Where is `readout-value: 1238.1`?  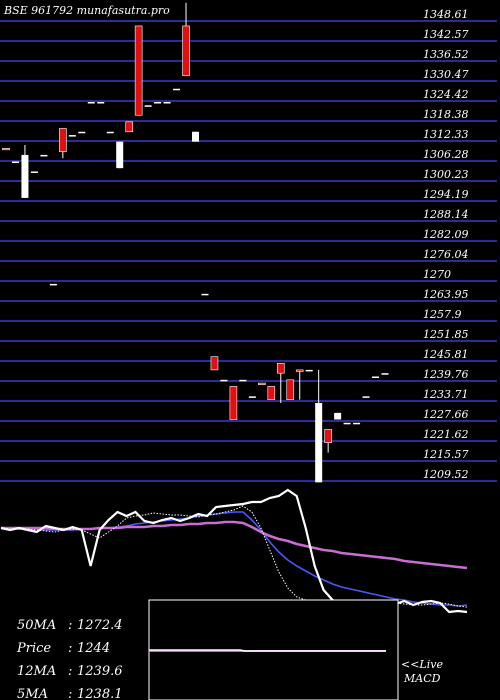
readout-value: 1238.1 is located at coordinates (100, 693).